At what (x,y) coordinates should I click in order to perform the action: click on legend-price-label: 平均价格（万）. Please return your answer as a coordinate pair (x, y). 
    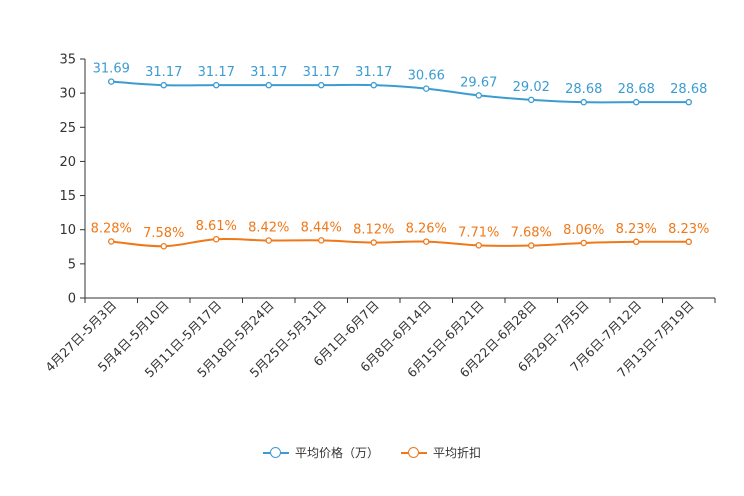
    Looking at the image, I should click on (336, 453).